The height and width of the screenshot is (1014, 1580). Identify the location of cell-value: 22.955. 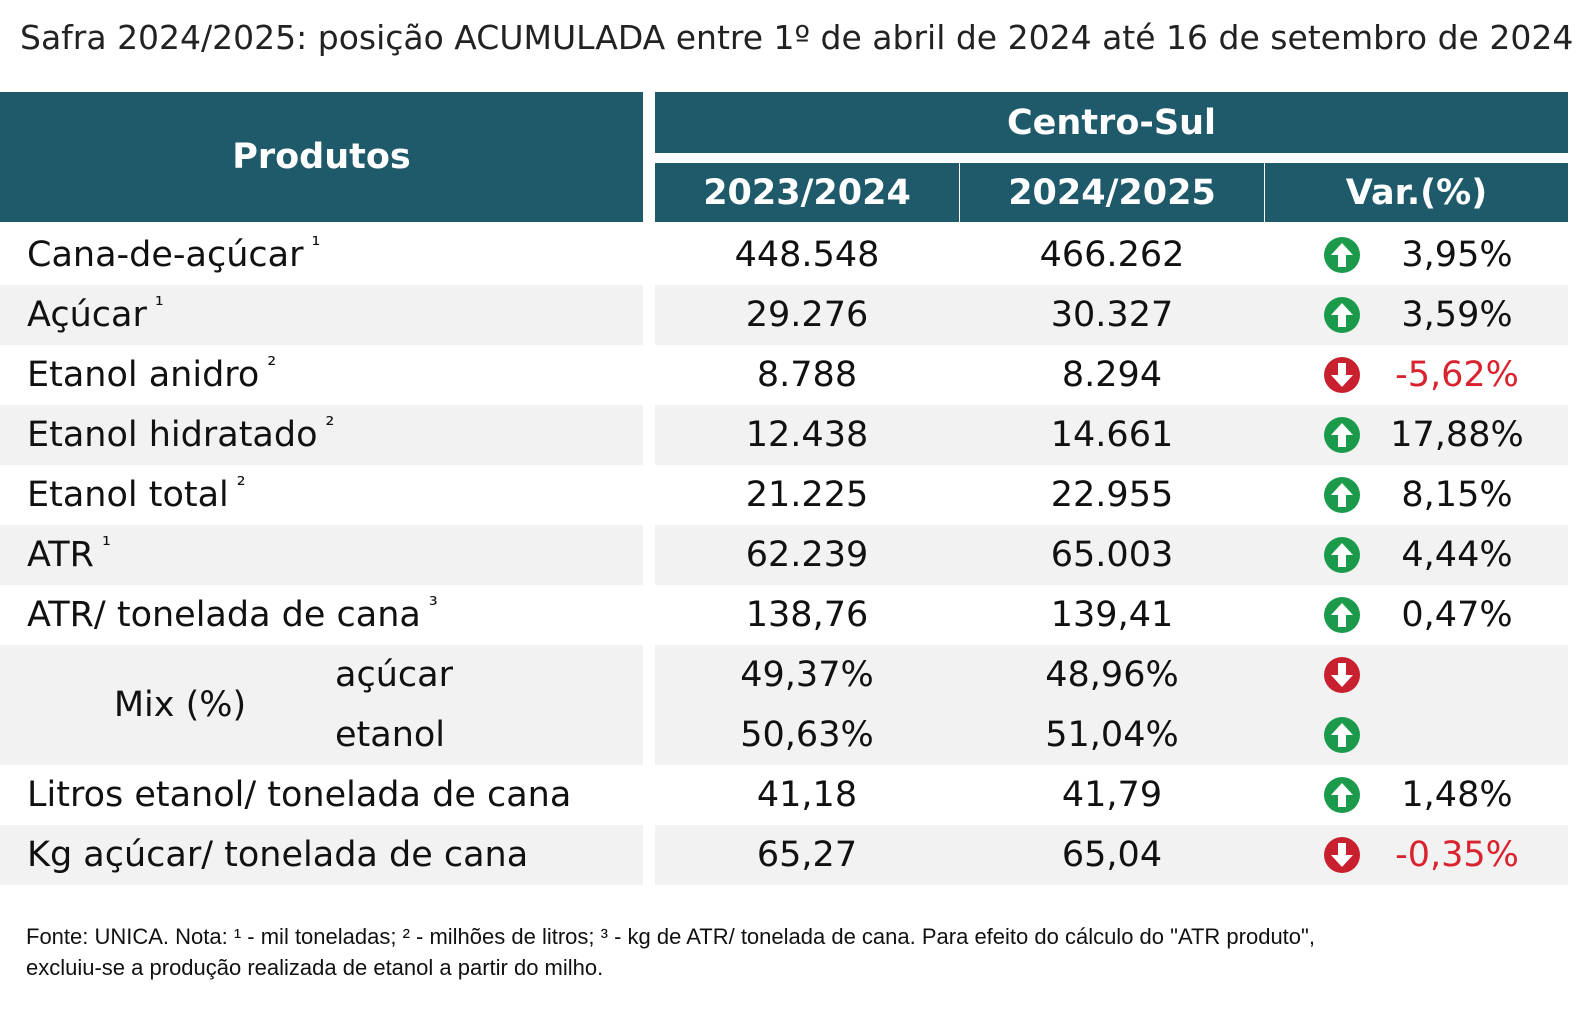
(1112, 495).